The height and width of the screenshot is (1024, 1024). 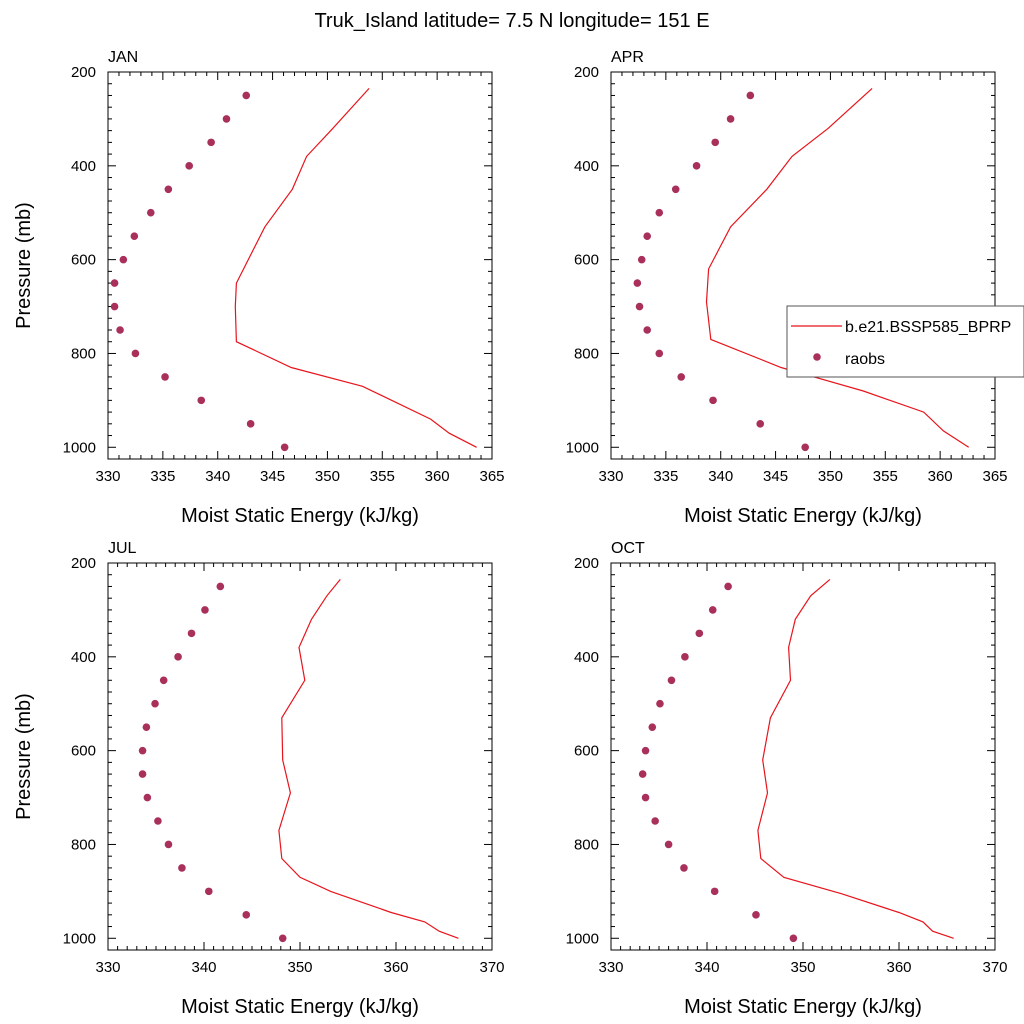 I want to click on x-tick-label: 335, so click(x=162, y=476).